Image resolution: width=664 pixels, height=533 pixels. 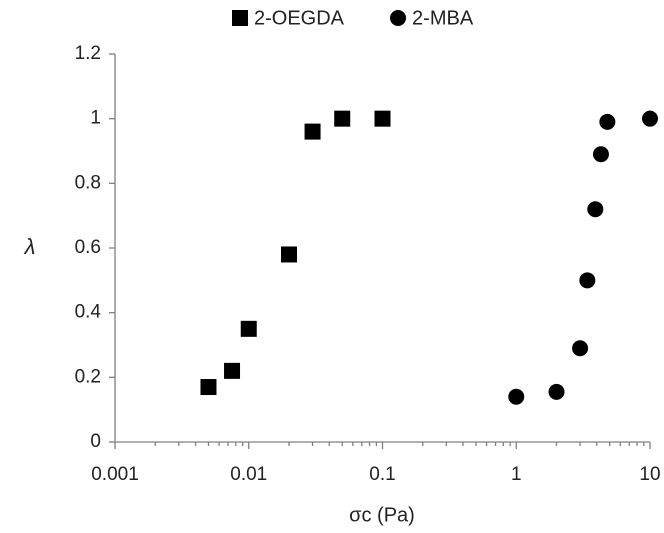 What do you see at coordinates (30, 246) in the screenshot?
I see `y-axis-label: λ` at bounding box center [30, 246].